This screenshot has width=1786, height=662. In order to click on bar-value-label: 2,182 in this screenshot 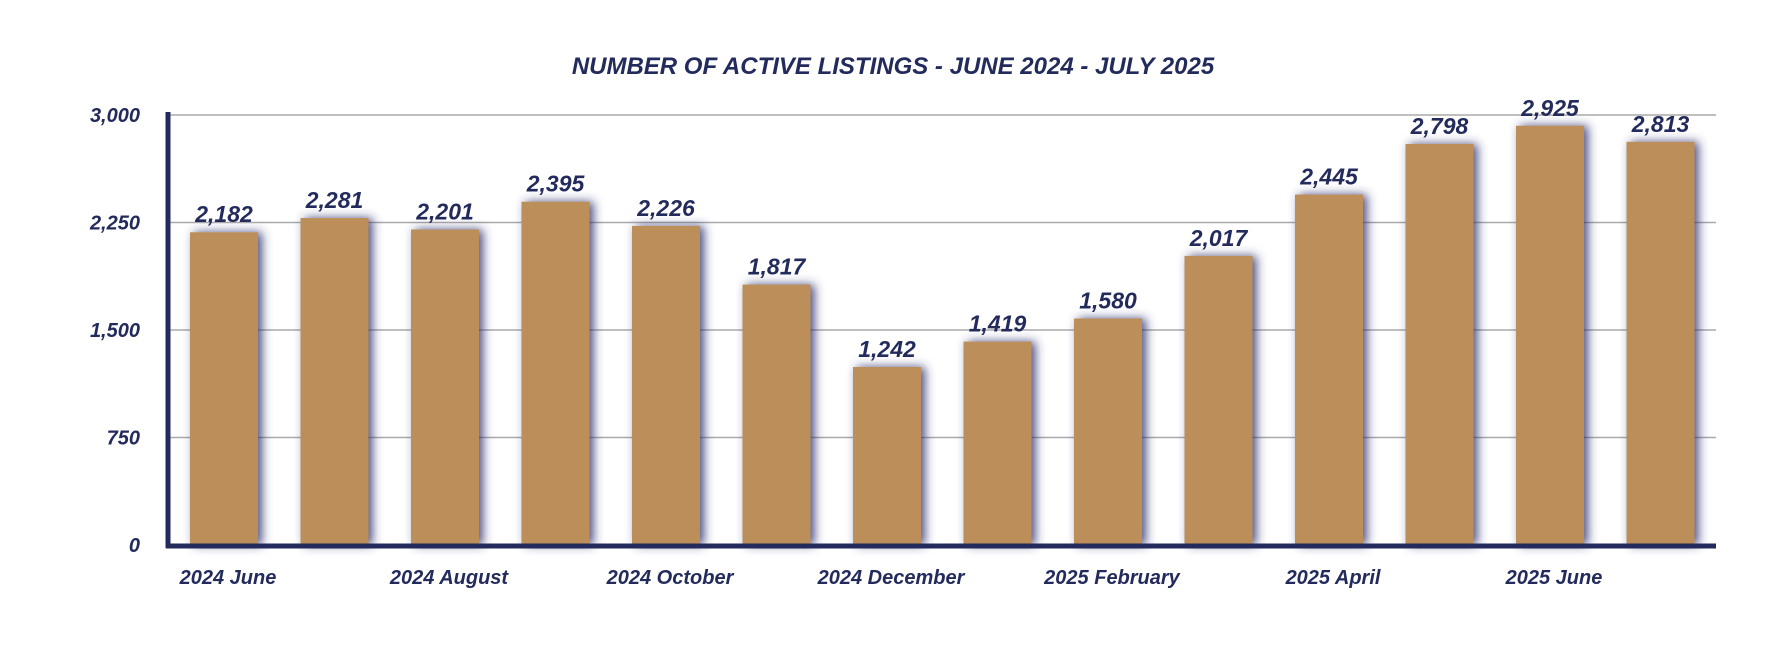, I will do `click(223, 214)`.